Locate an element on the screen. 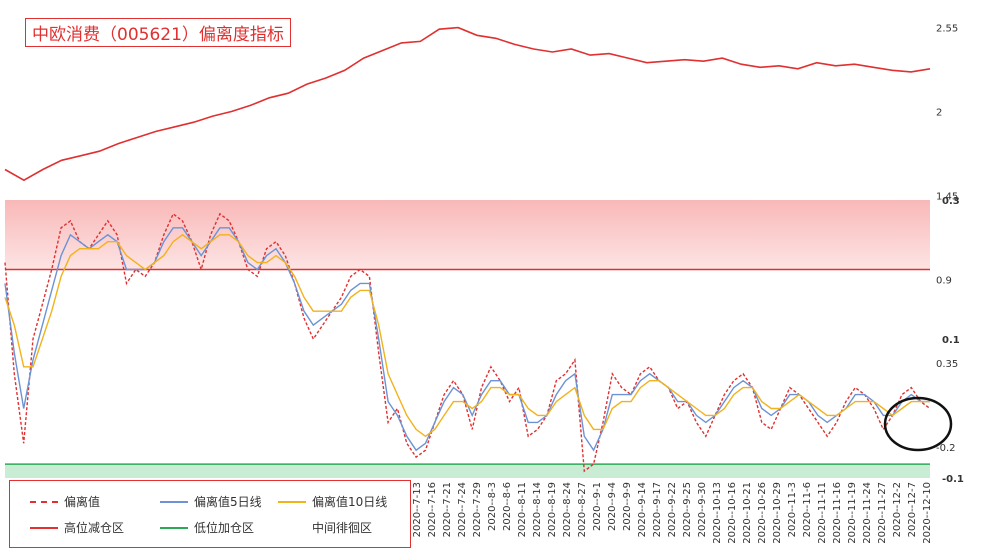 The width and height of the screenshot is (1000, 557). legend-label: 偏离值10日线 is located at coordinates (350, 502).